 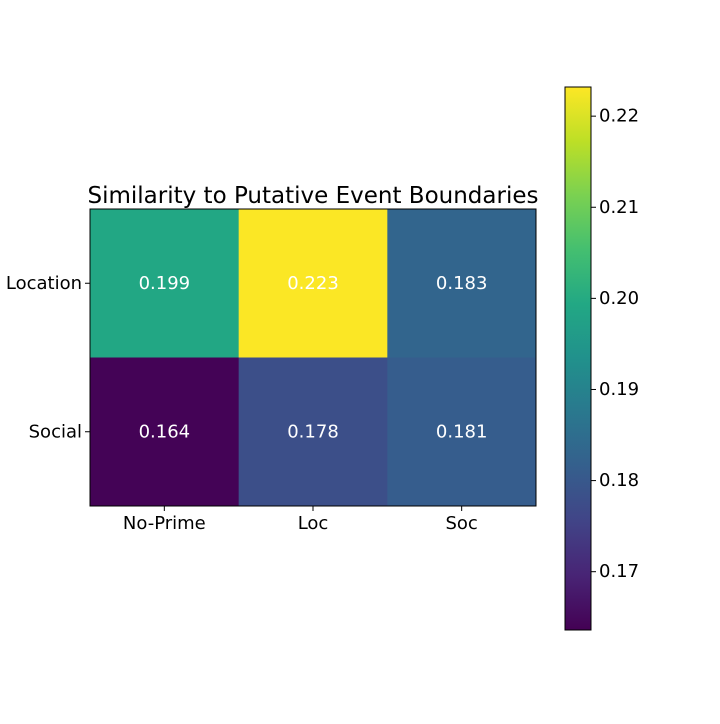 What do you see at coordinates (619, 298) in the screenshot?
I see `colorbar-tick-label: 0.20` at bounding box center [619, 298].